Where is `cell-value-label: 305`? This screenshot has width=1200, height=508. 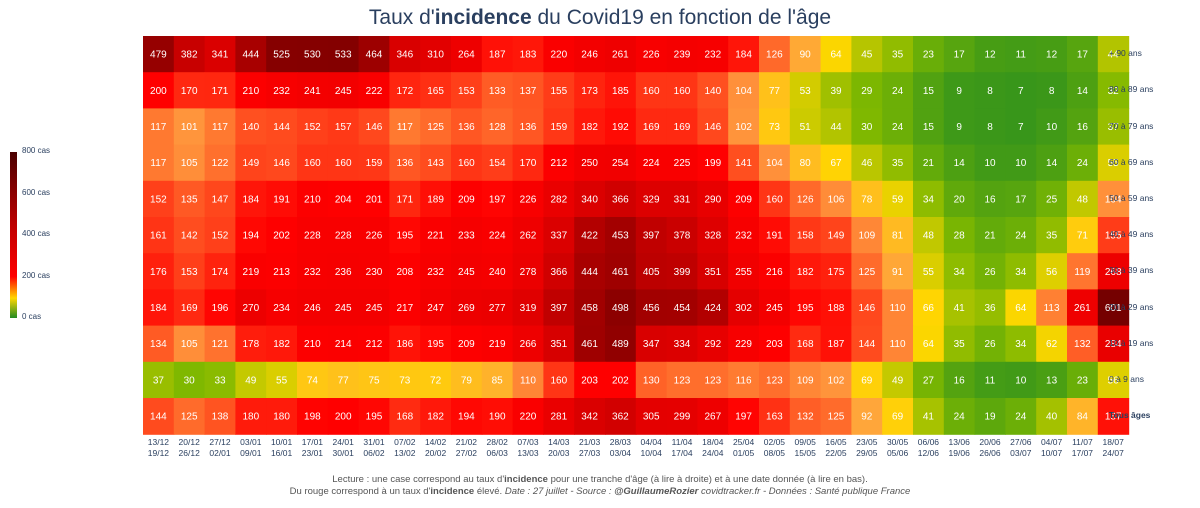
cell-value-label: 305 is located at coordinates (651, 417).